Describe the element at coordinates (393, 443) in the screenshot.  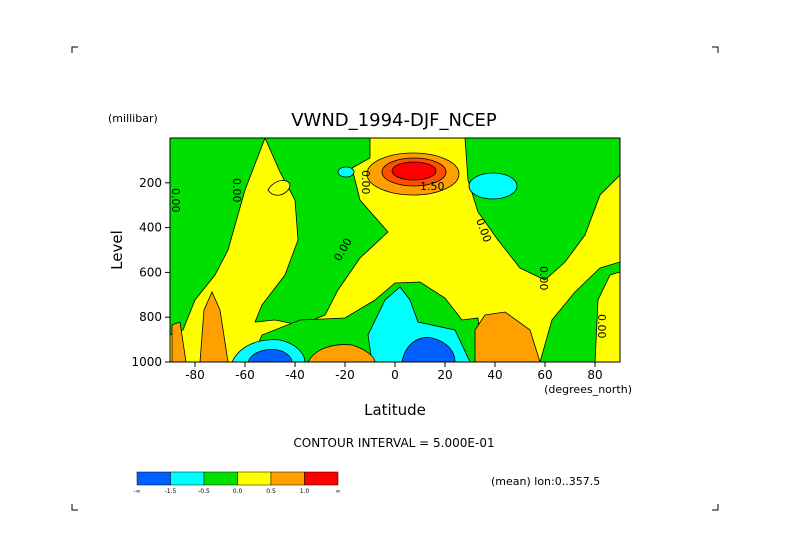
I see `footer: CONTOUR INTERVAL = 5.000E-01` at that location.